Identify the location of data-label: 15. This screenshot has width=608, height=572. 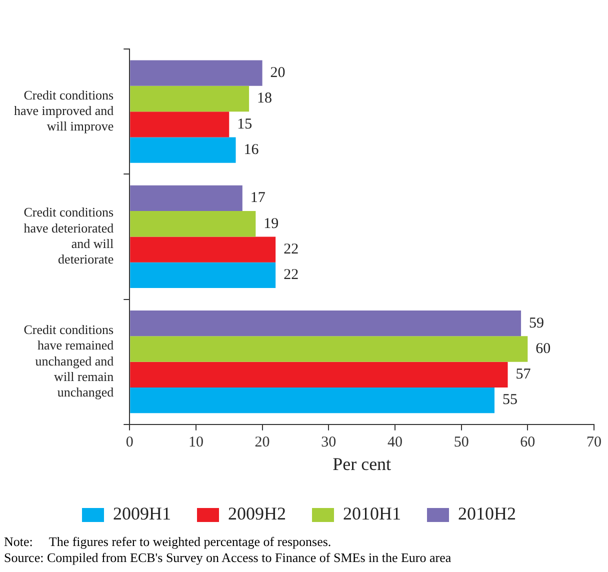
(244, 124).